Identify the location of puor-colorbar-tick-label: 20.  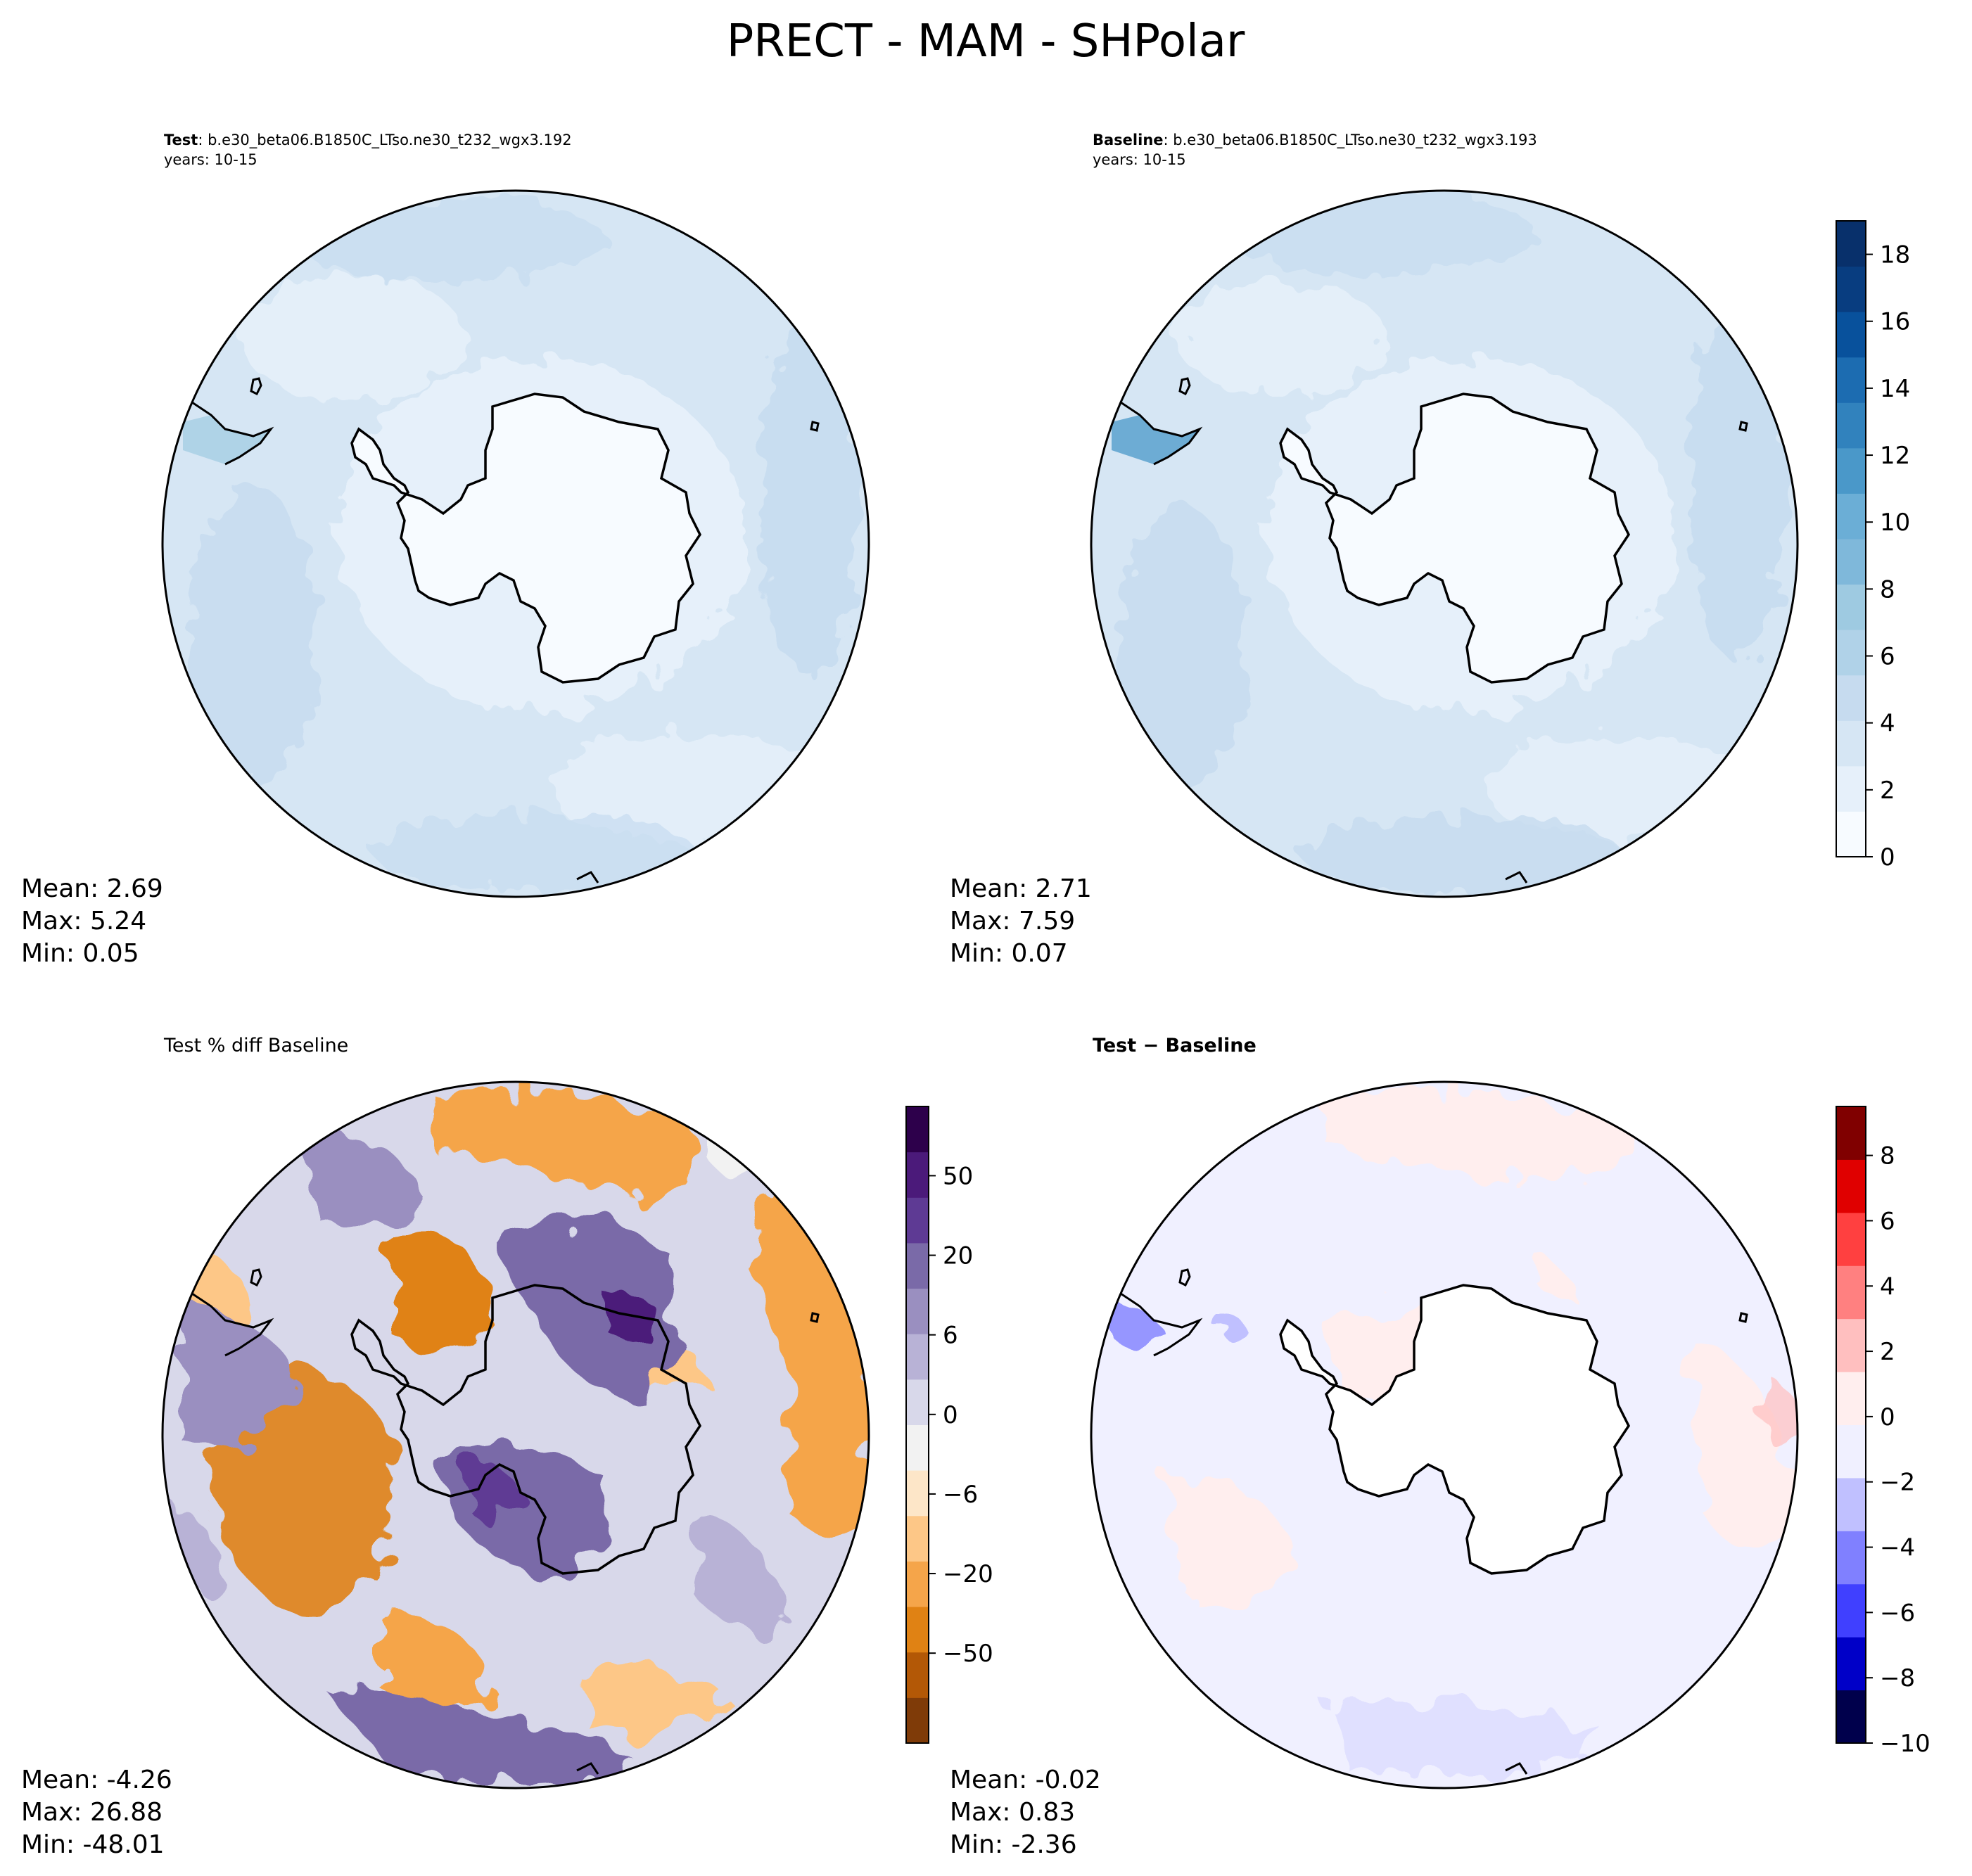
(958, 1256).